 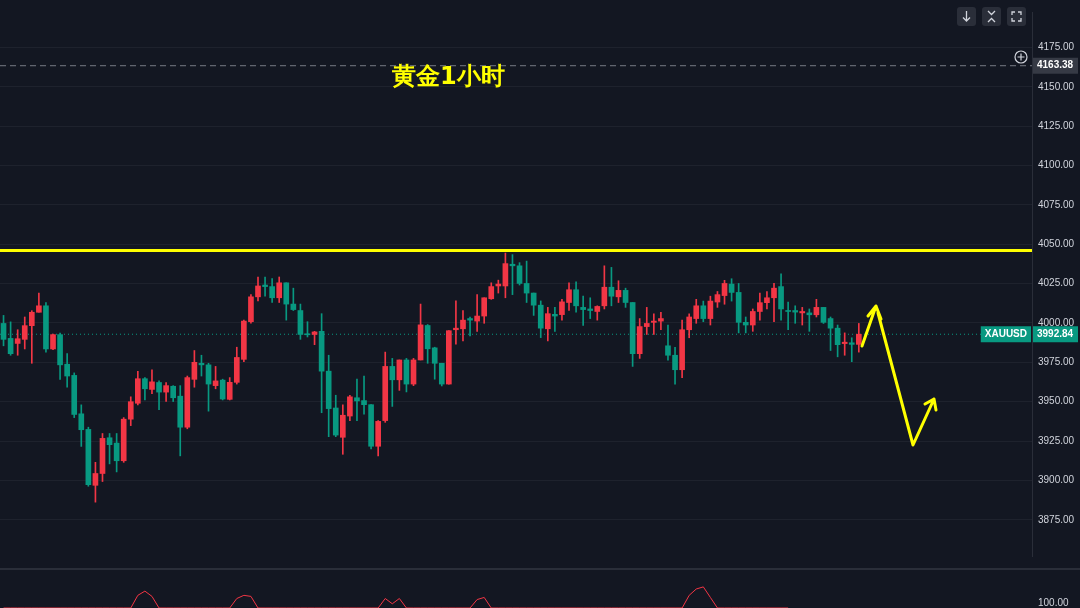 I want to click on ref-line-label: 3992.84, so click(x=1055, y=333).